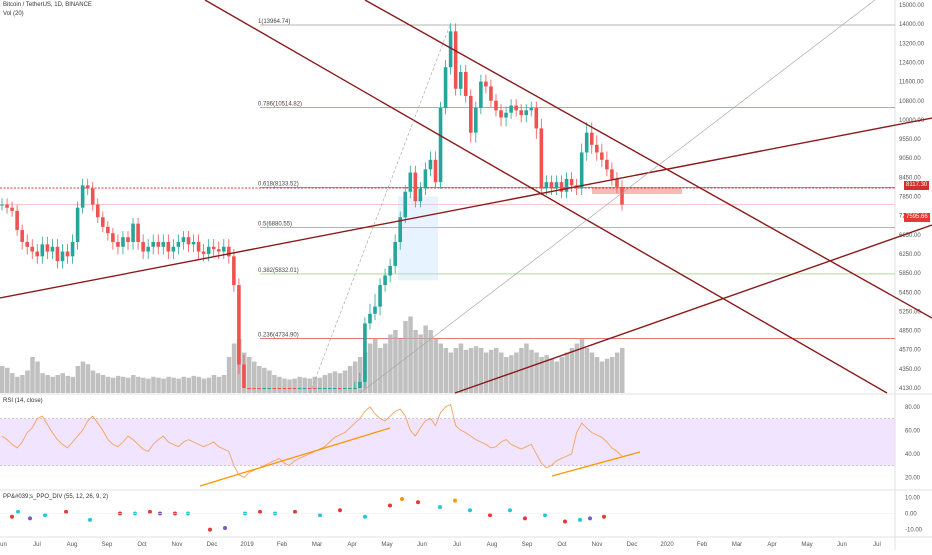 The width and height of the screenshot is (932, 555). Describe the element at coordinates (912, 121) in the screenshot. I see `price-axis-tick: 10000.00` at that location.